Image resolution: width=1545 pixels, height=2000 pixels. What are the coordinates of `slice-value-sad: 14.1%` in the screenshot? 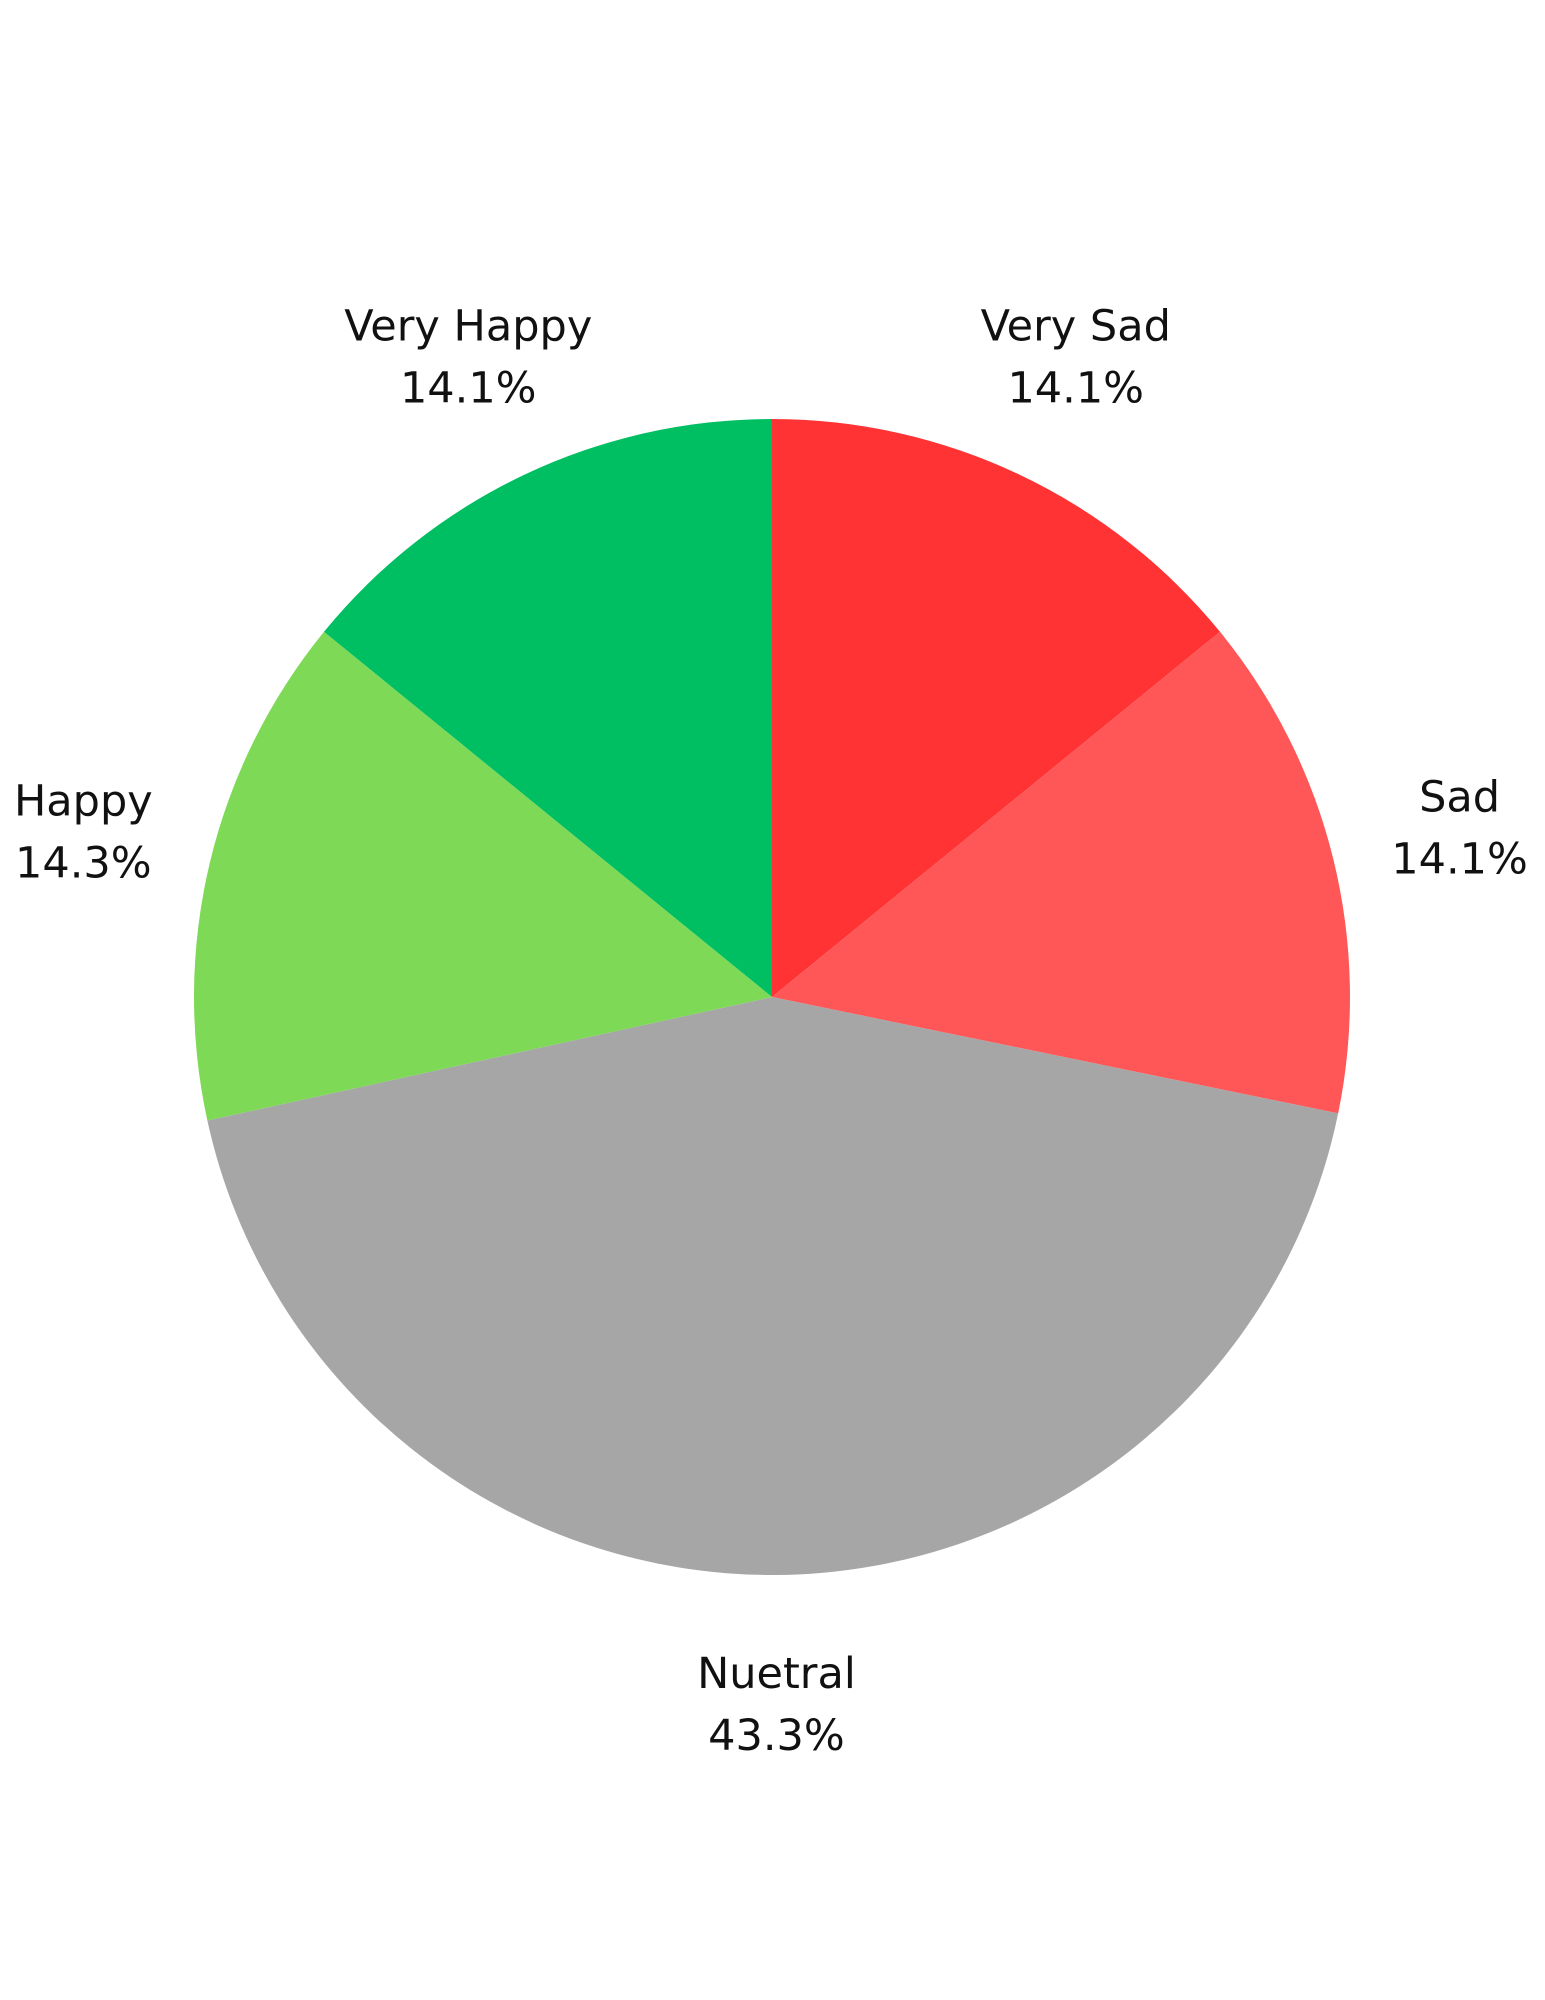 It's located at (1459, 859).